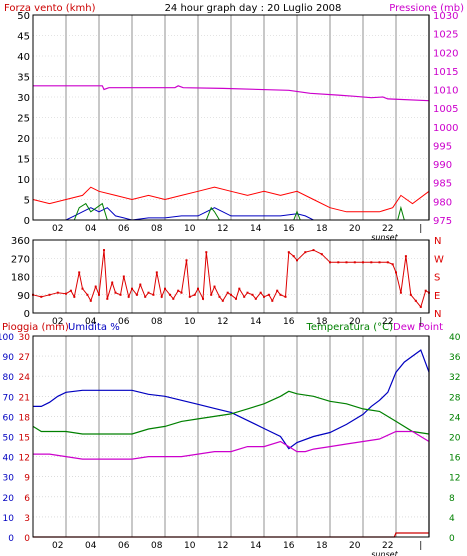 Image resolution: width=467 pixels, height=556 pixels. What do you see at coordinates (231, 276) in the screenshot?
I see `panel-2-frame` at bounding box center [231, 276].